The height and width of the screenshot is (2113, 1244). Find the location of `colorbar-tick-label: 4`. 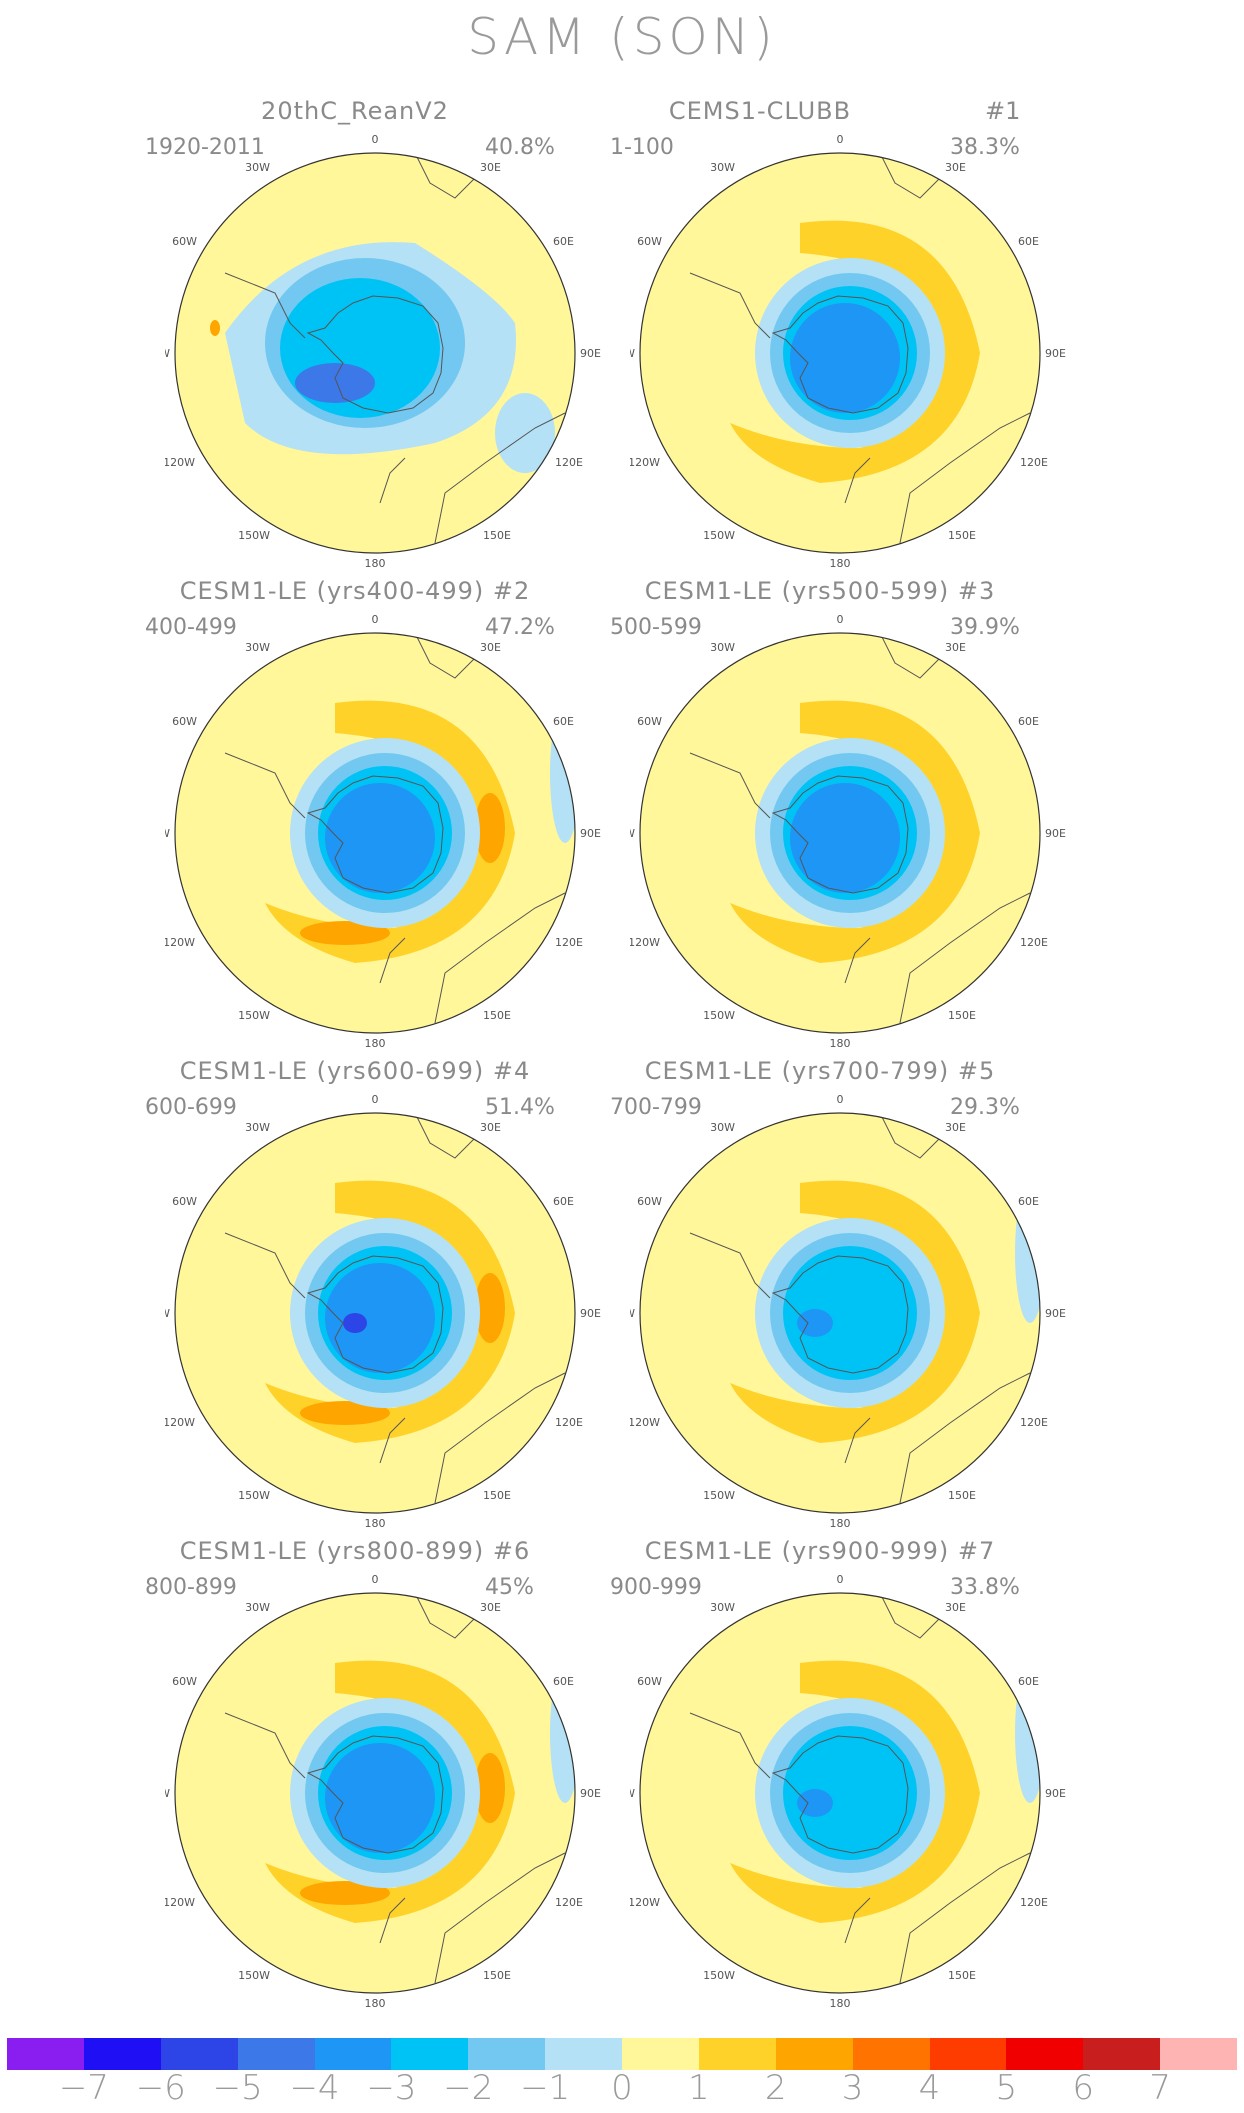

colorbar-tick-label: 4 is located at coordinates (929, 2088).